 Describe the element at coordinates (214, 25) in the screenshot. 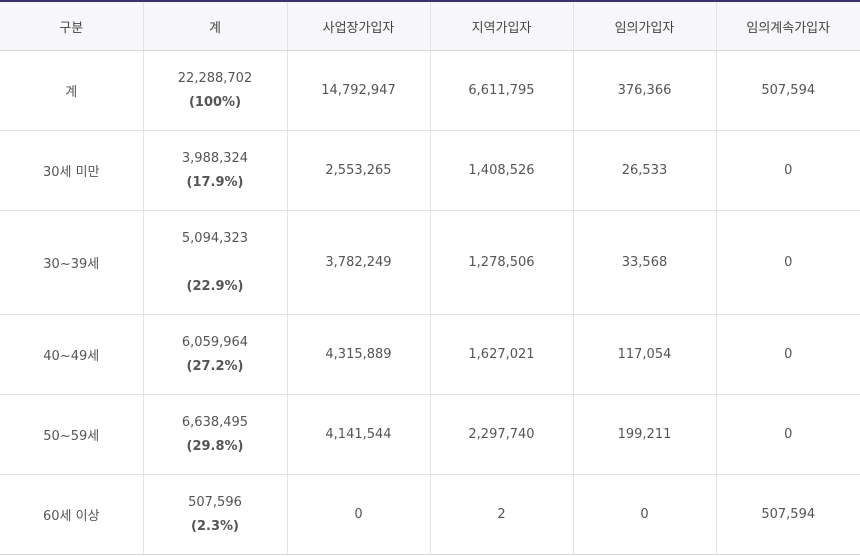

I see `header-total: 계` at that location.